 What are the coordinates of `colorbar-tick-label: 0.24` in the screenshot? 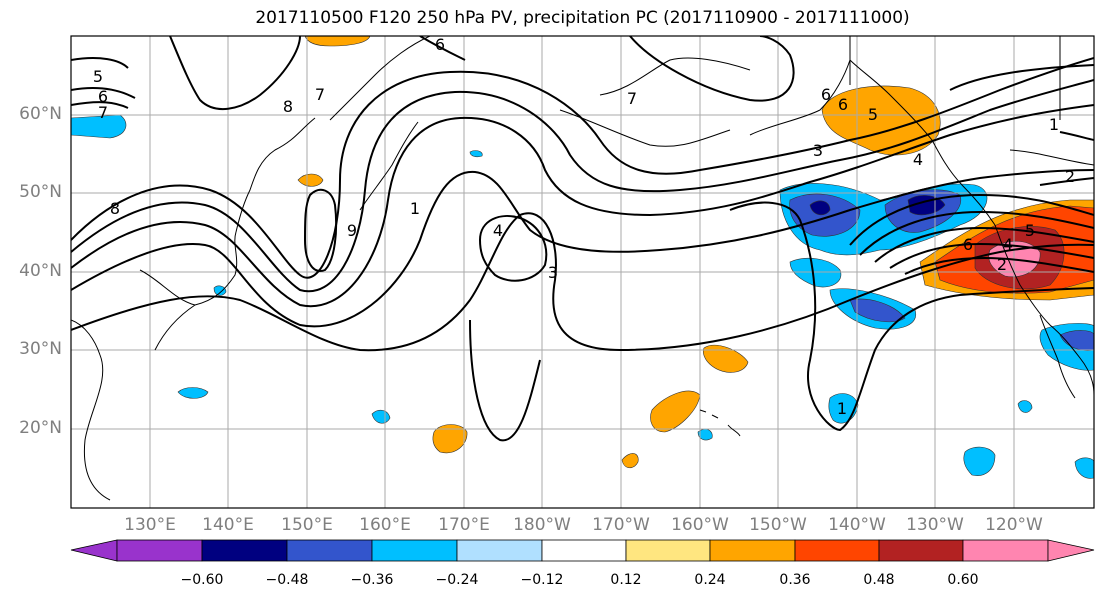 It's located at (710, 580).